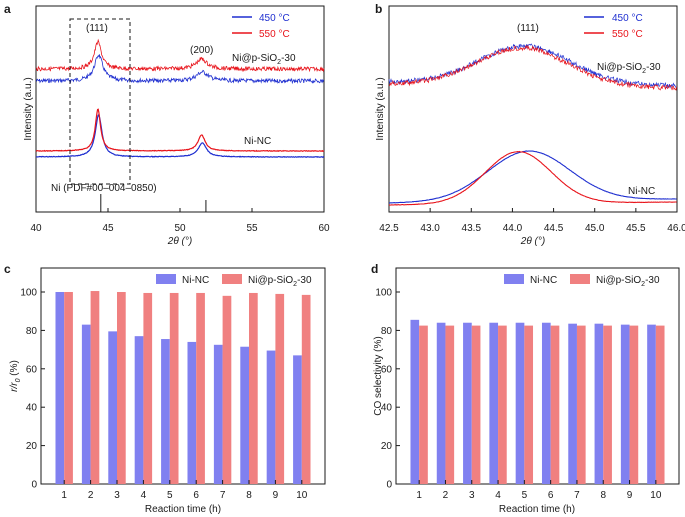 This screenshot has width=685, height=517. What do you see at coordinates (170, 495) in the screenshot?
I see `panel-c-x-tick-label: 5` at bounding box center [170, 495].